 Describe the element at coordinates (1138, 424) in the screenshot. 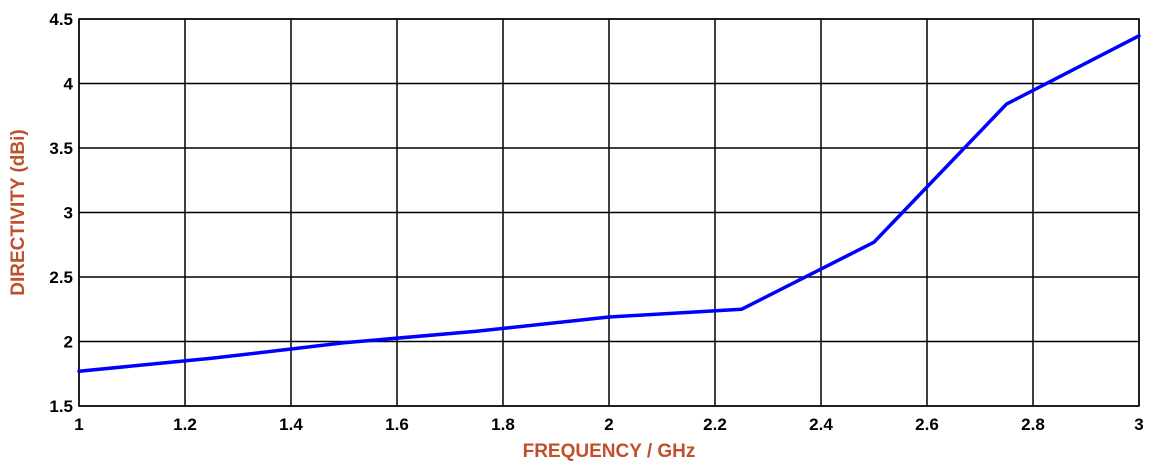

I see `x-tick-label: 3` at that location.